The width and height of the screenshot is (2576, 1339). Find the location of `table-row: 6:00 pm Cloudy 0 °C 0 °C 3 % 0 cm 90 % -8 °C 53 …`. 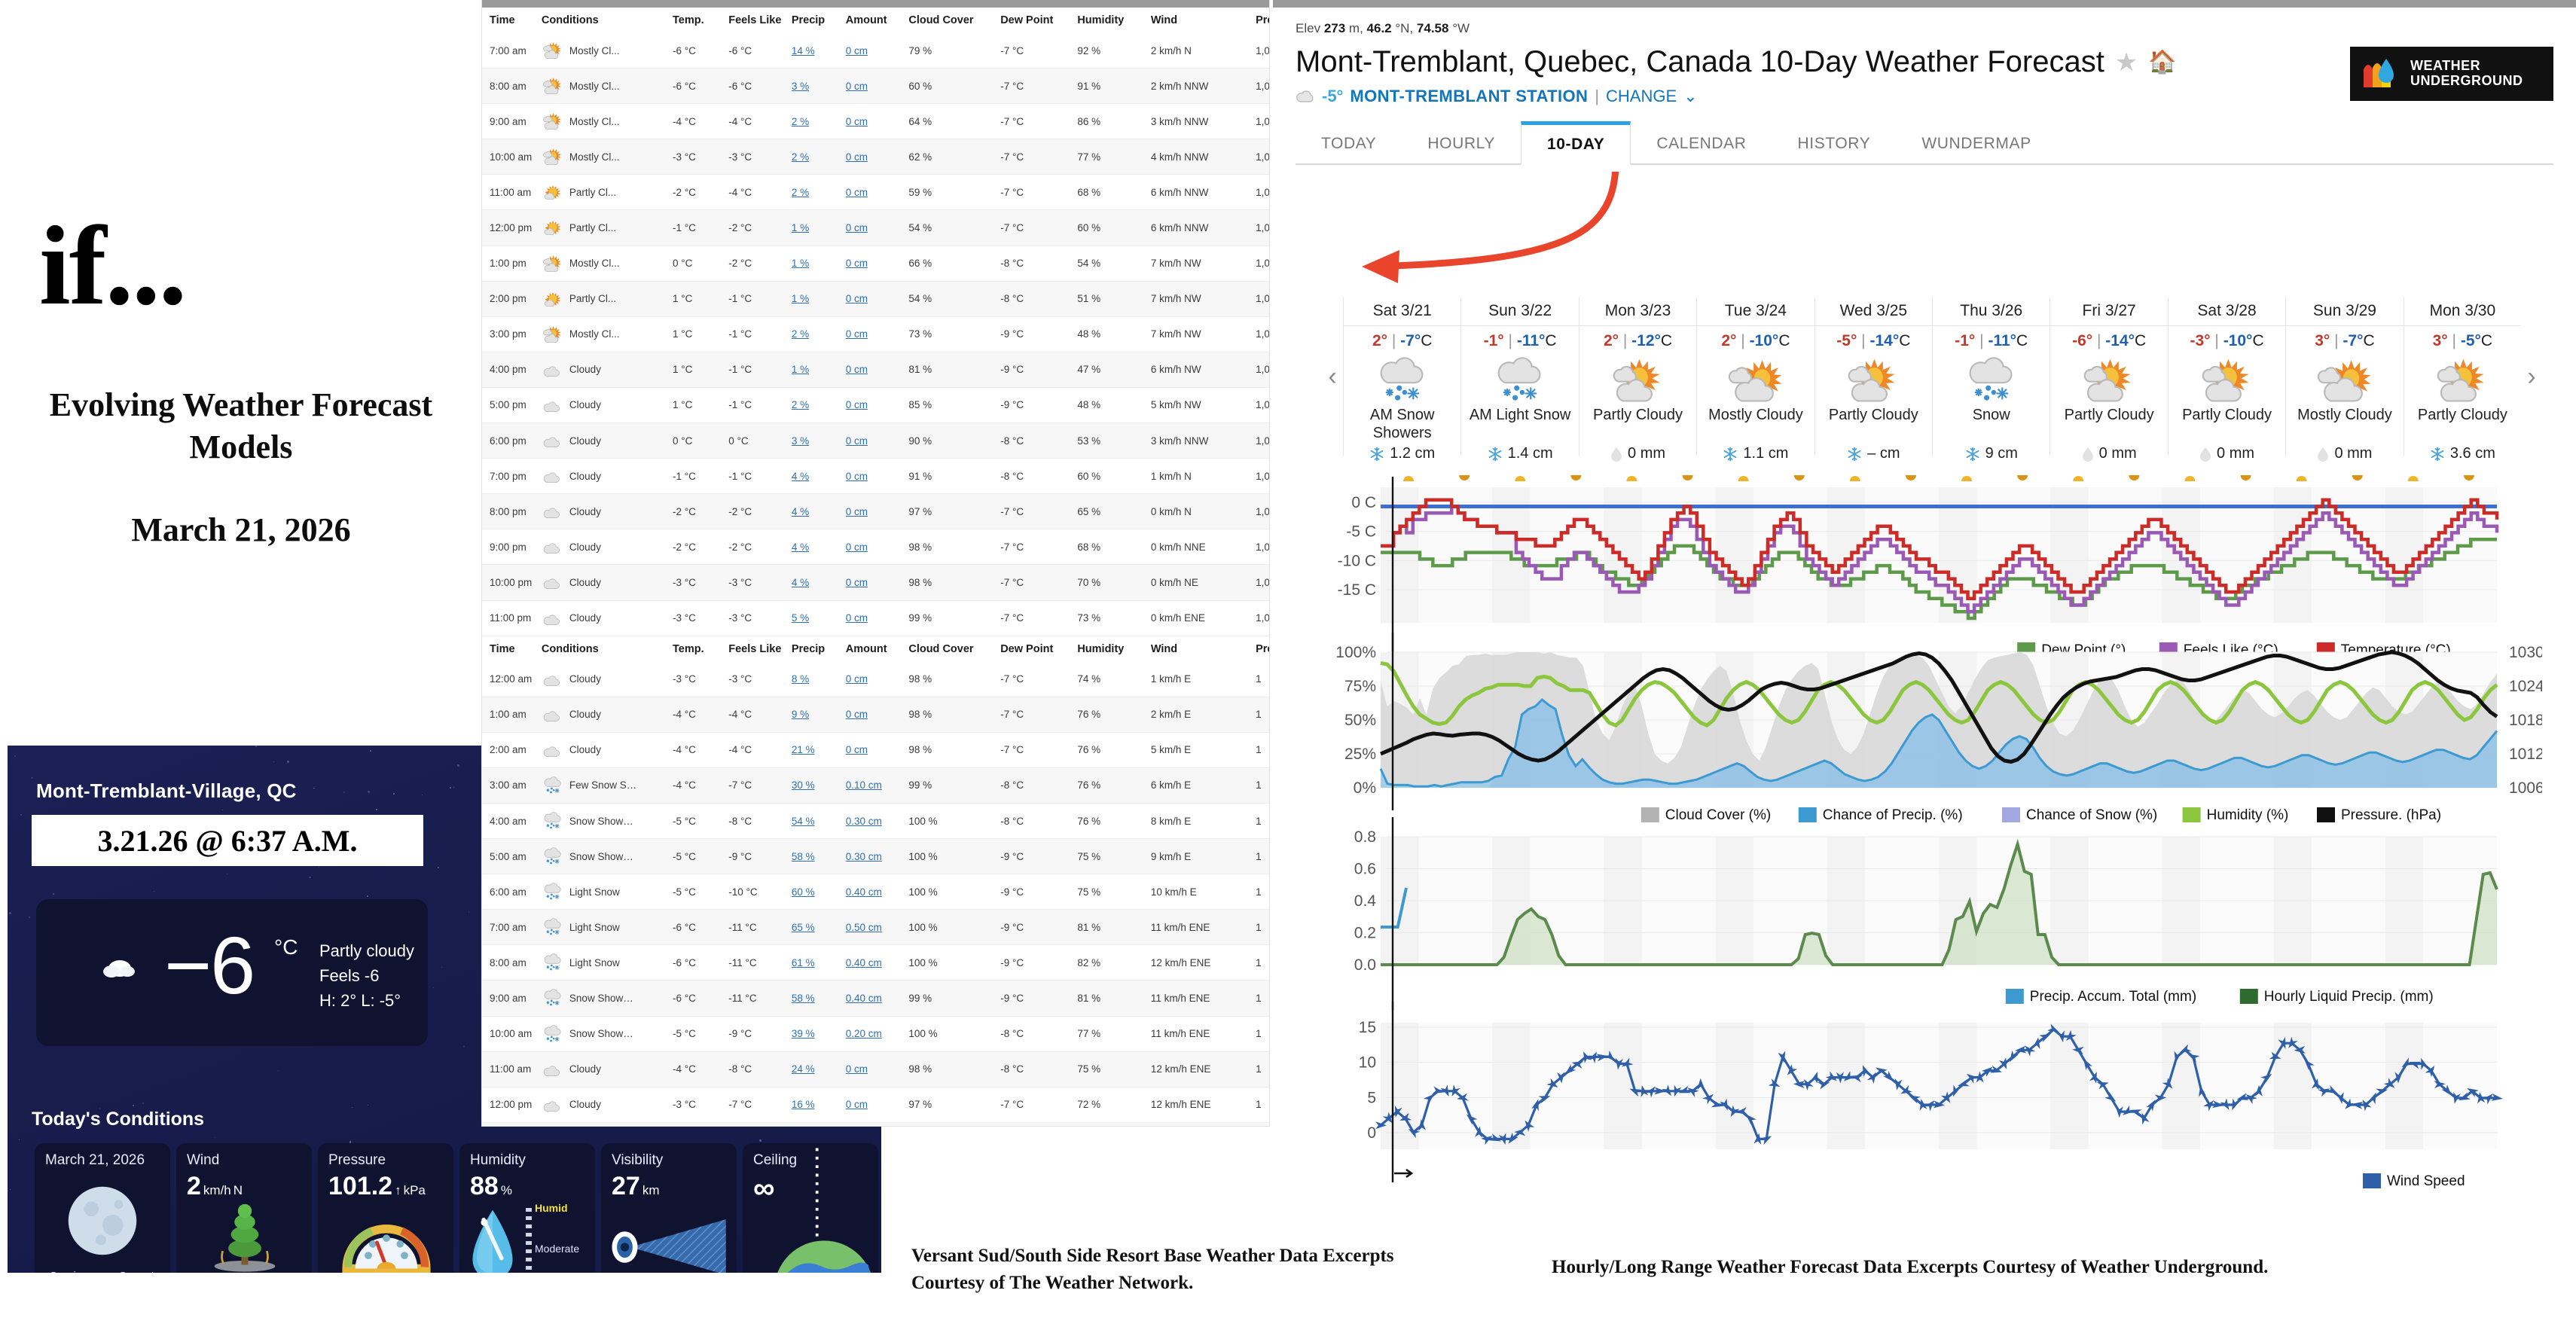

table-row: 6:00 pm Cloudy 0 °C 0 °C 3 % 0 cm 90 % -8 °C 53 … is located at coordinates (876, 440).